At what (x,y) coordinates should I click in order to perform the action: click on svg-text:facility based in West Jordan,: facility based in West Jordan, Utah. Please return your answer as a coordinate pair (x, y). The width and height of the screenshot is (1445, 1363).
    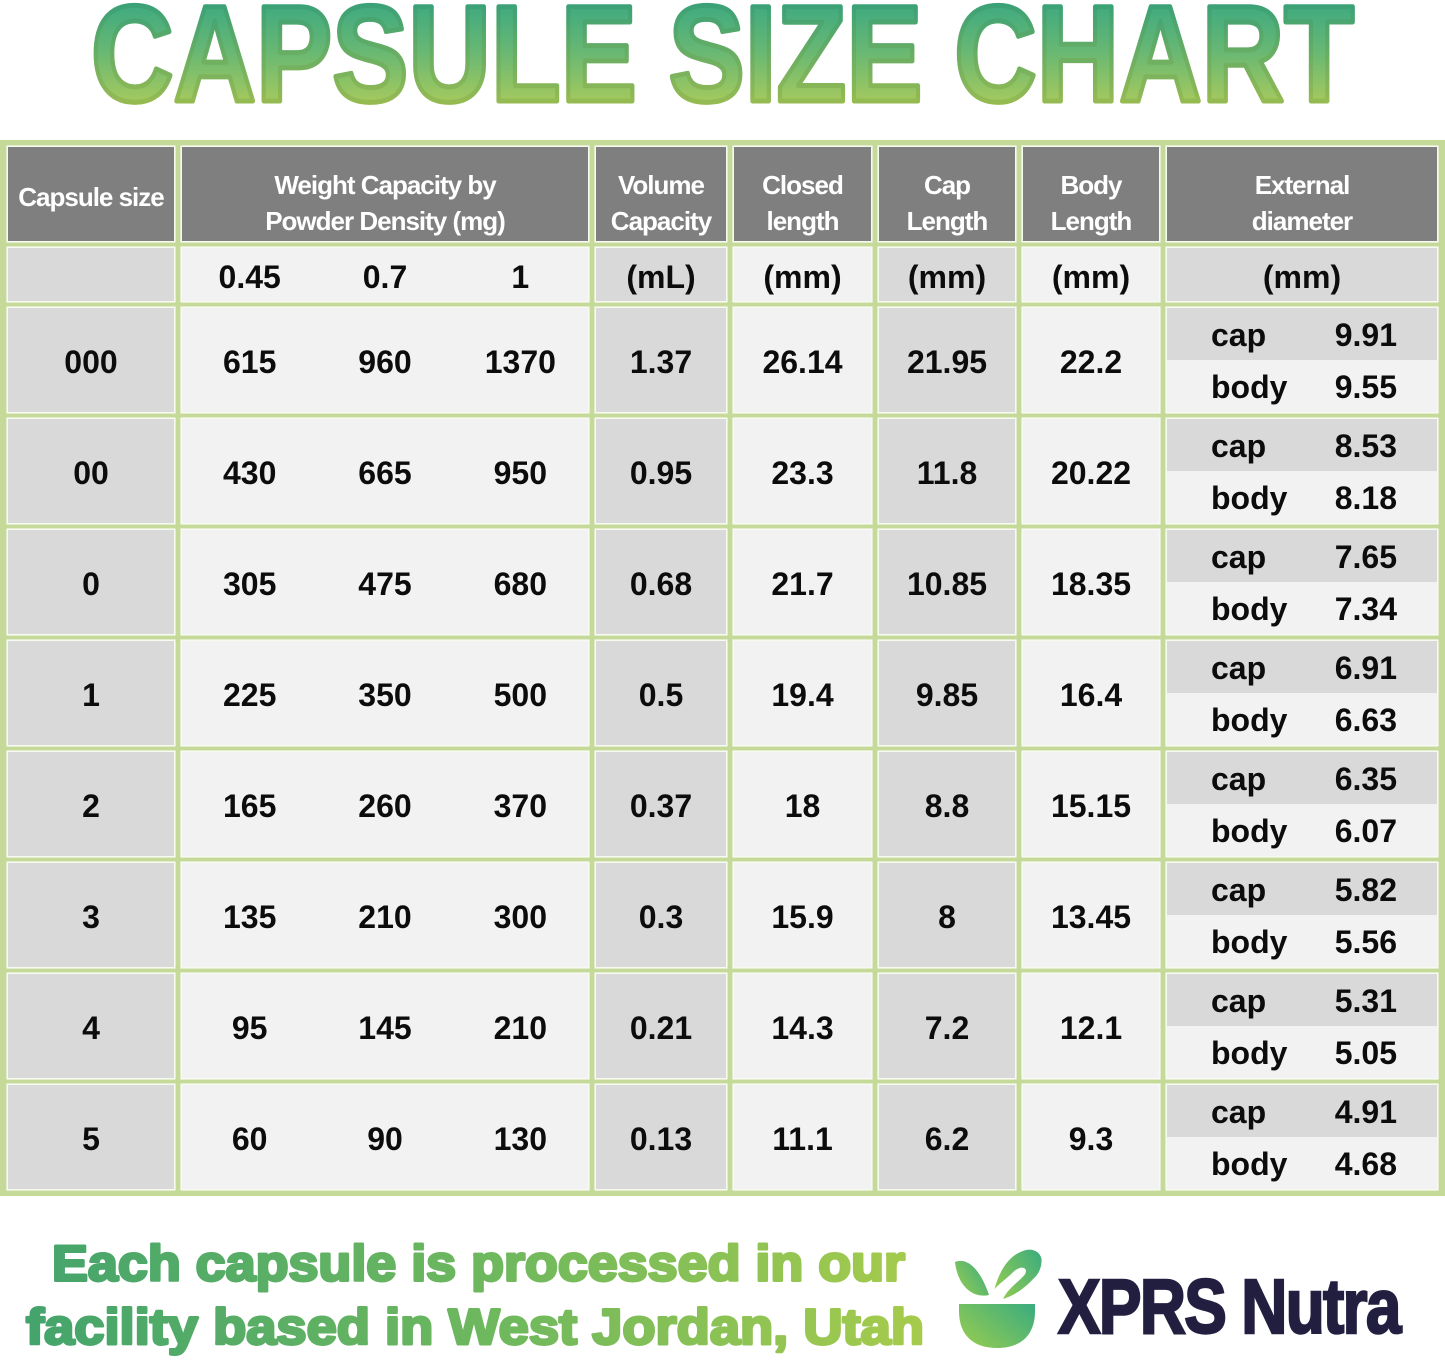
    Looking at the image, I should click on (475, 1327).